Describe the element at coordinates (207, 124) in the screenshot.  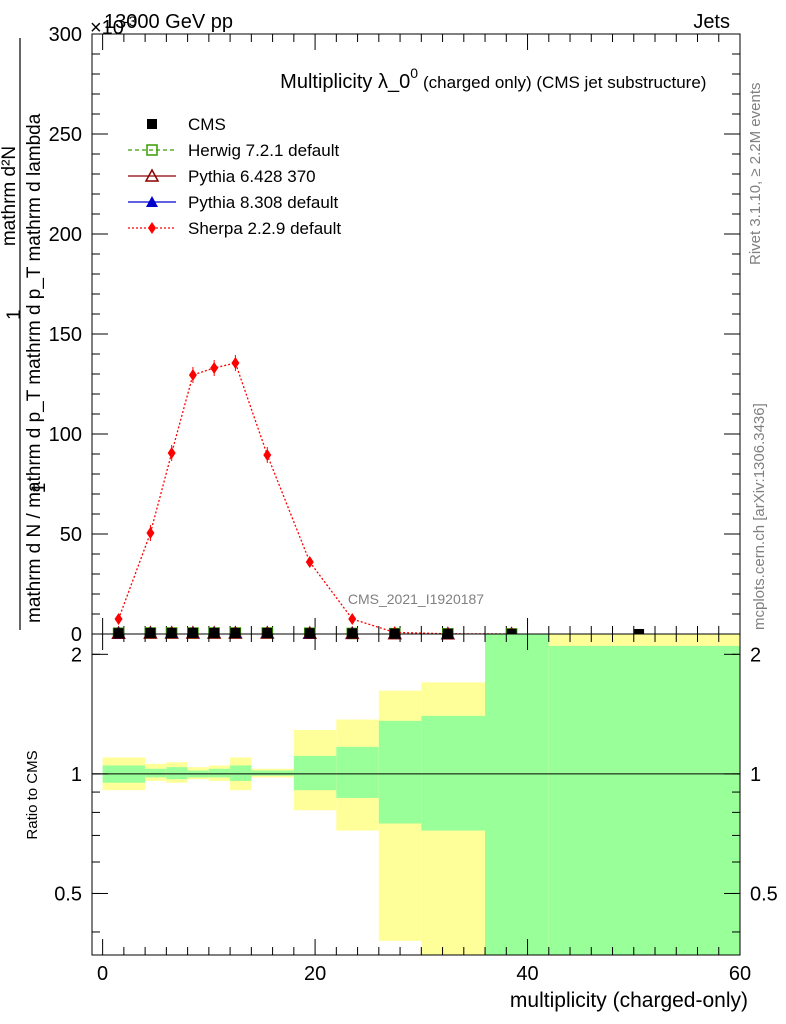
I see `legend-label: CMS` at that location.